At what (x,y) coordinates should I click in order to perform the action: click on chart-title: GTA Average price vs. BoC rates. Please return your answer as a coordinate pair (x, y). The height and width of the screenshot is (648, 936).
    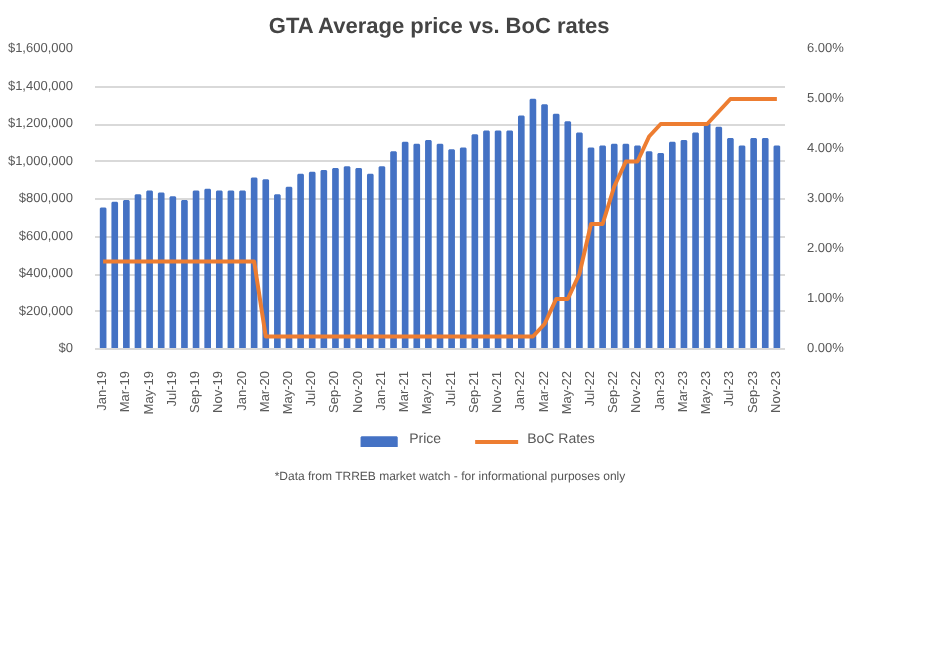
    Looking at the image, I should click on (439, 27).